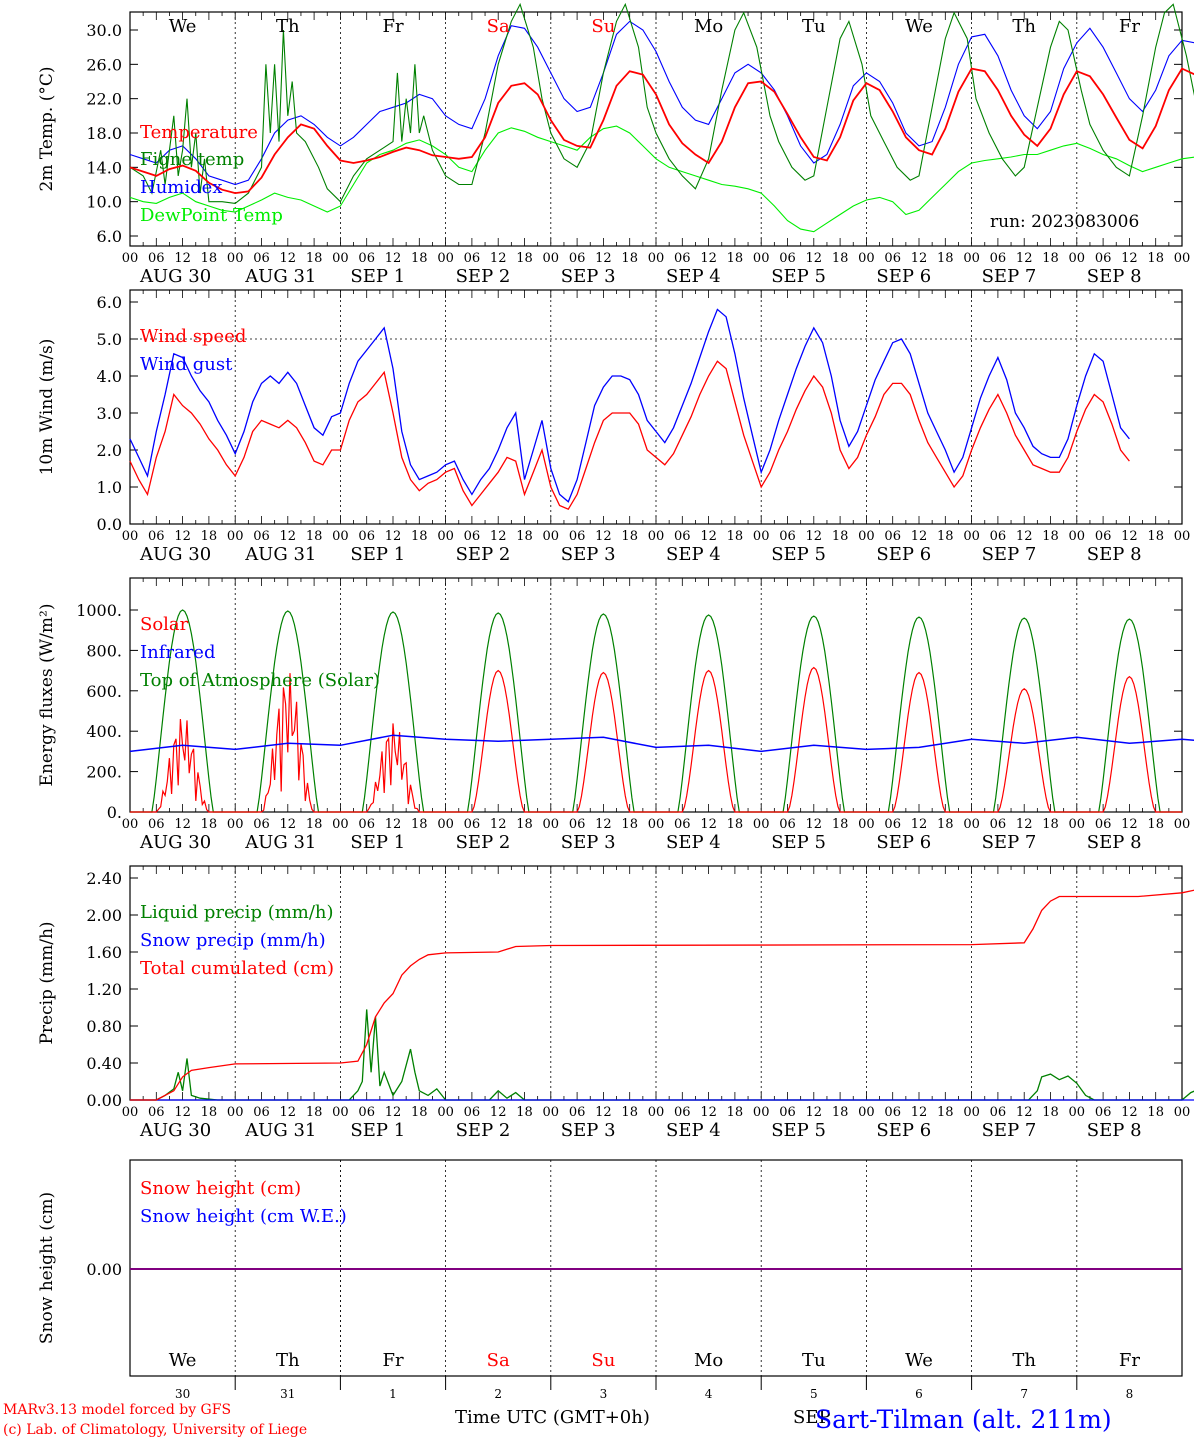 The height and width of the screenshot is (1445, 1194). What do you see at coordinates (661, 743) in the screenshot?
I see `series-line-infrared` at bounding box center [661, 743].